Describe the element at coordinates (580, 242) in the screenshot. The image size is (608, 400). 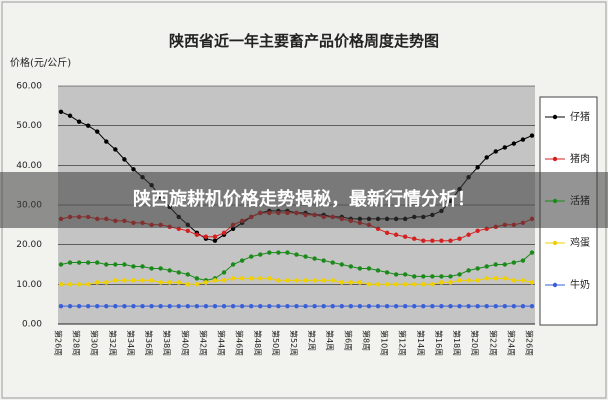
I see `legend-label: 鸡蛋` at that location.